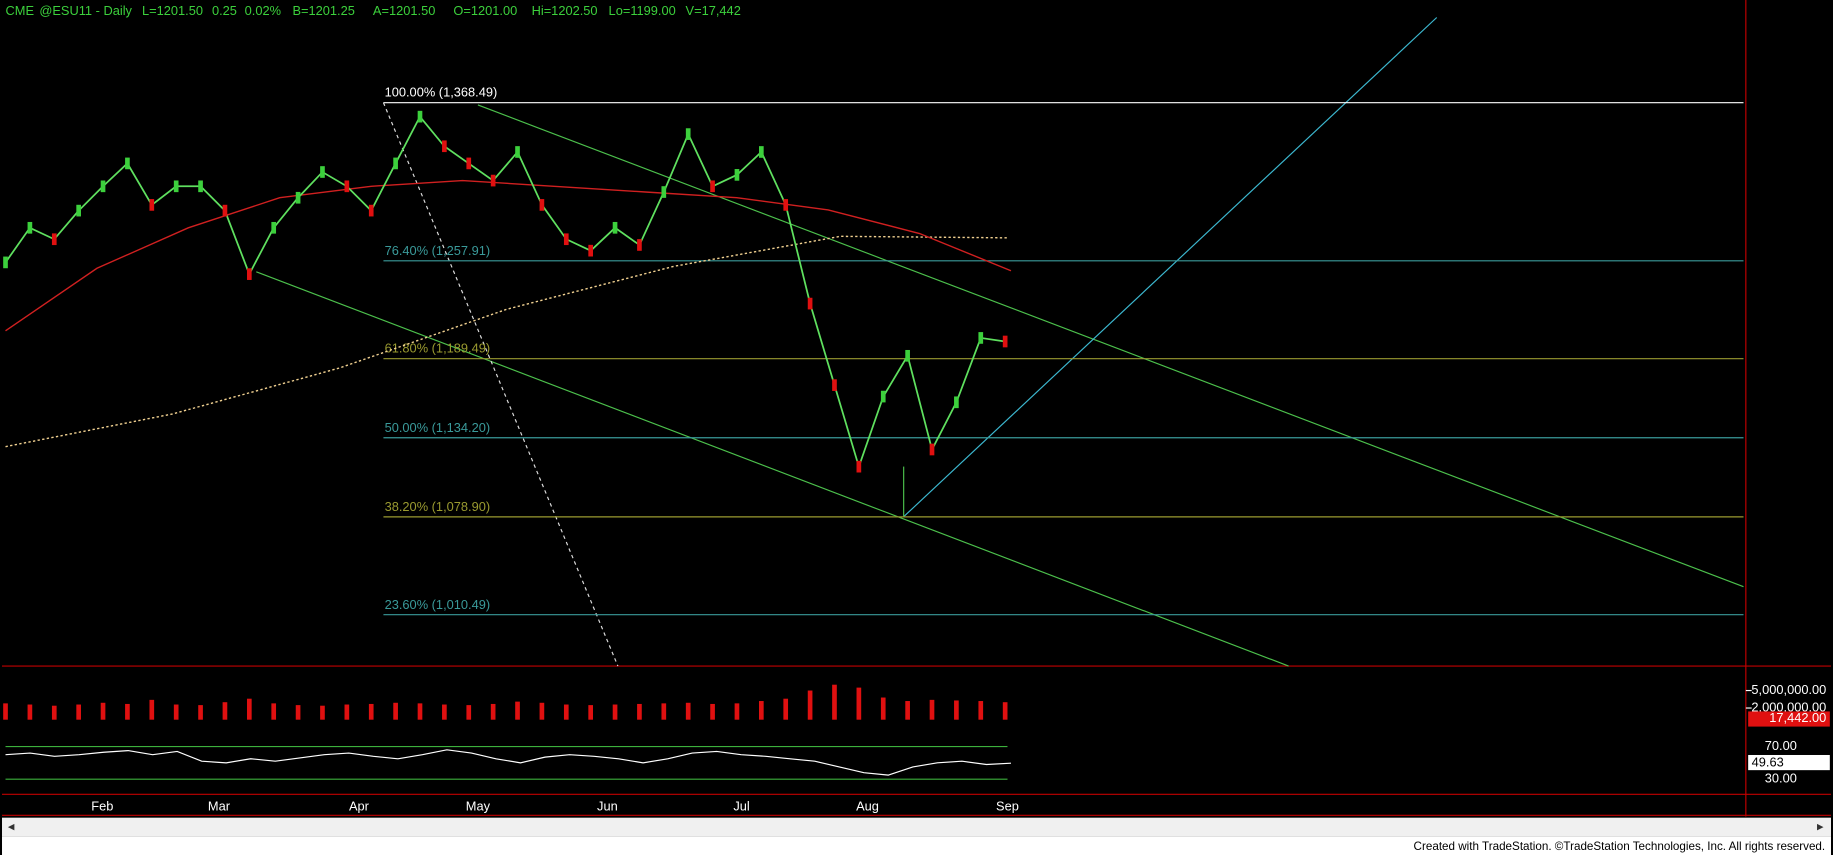  Describe the element at coordinates (478, 806) in the screenshot. I see `month-label: May` at that location.